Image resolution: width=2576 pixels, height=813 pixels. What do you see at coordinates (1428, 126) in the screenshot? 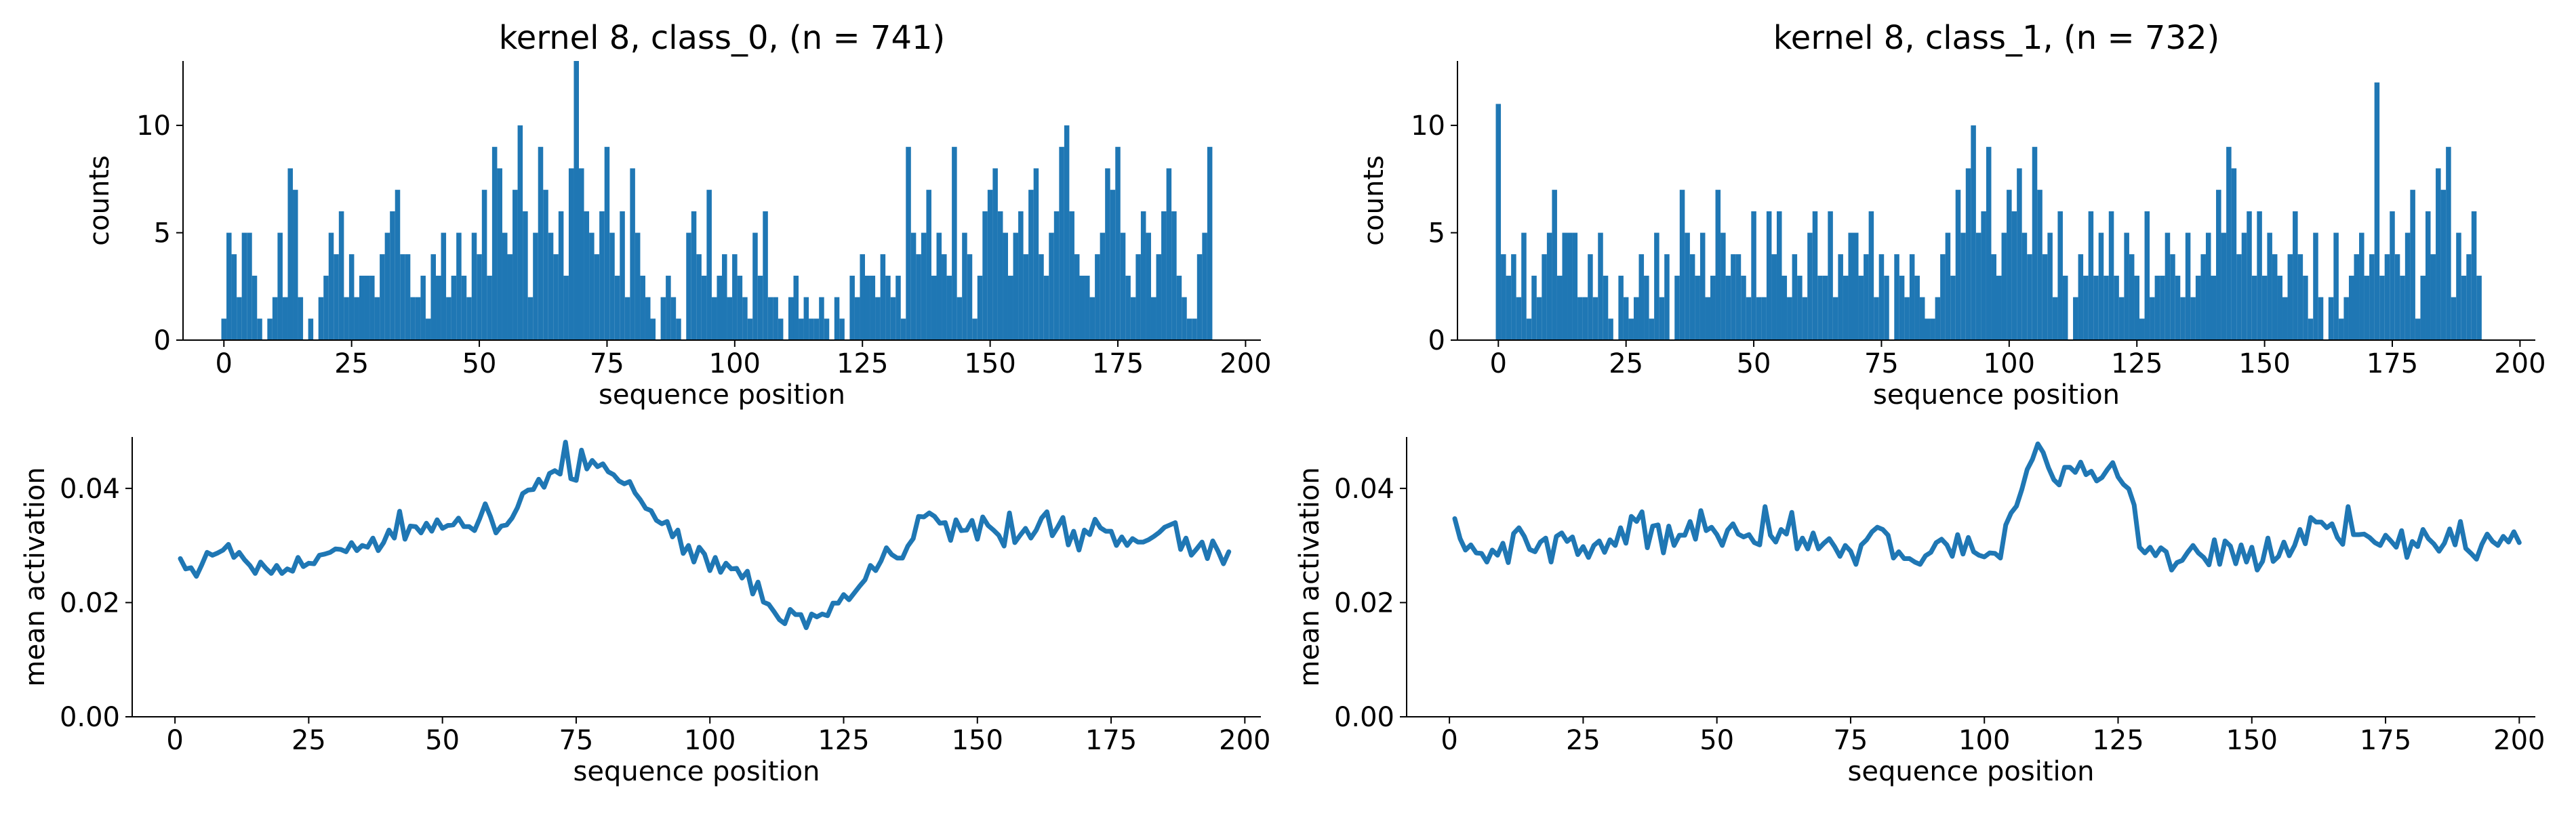
I see `y-tick-label: 10` at bounding box center [1428, 126].